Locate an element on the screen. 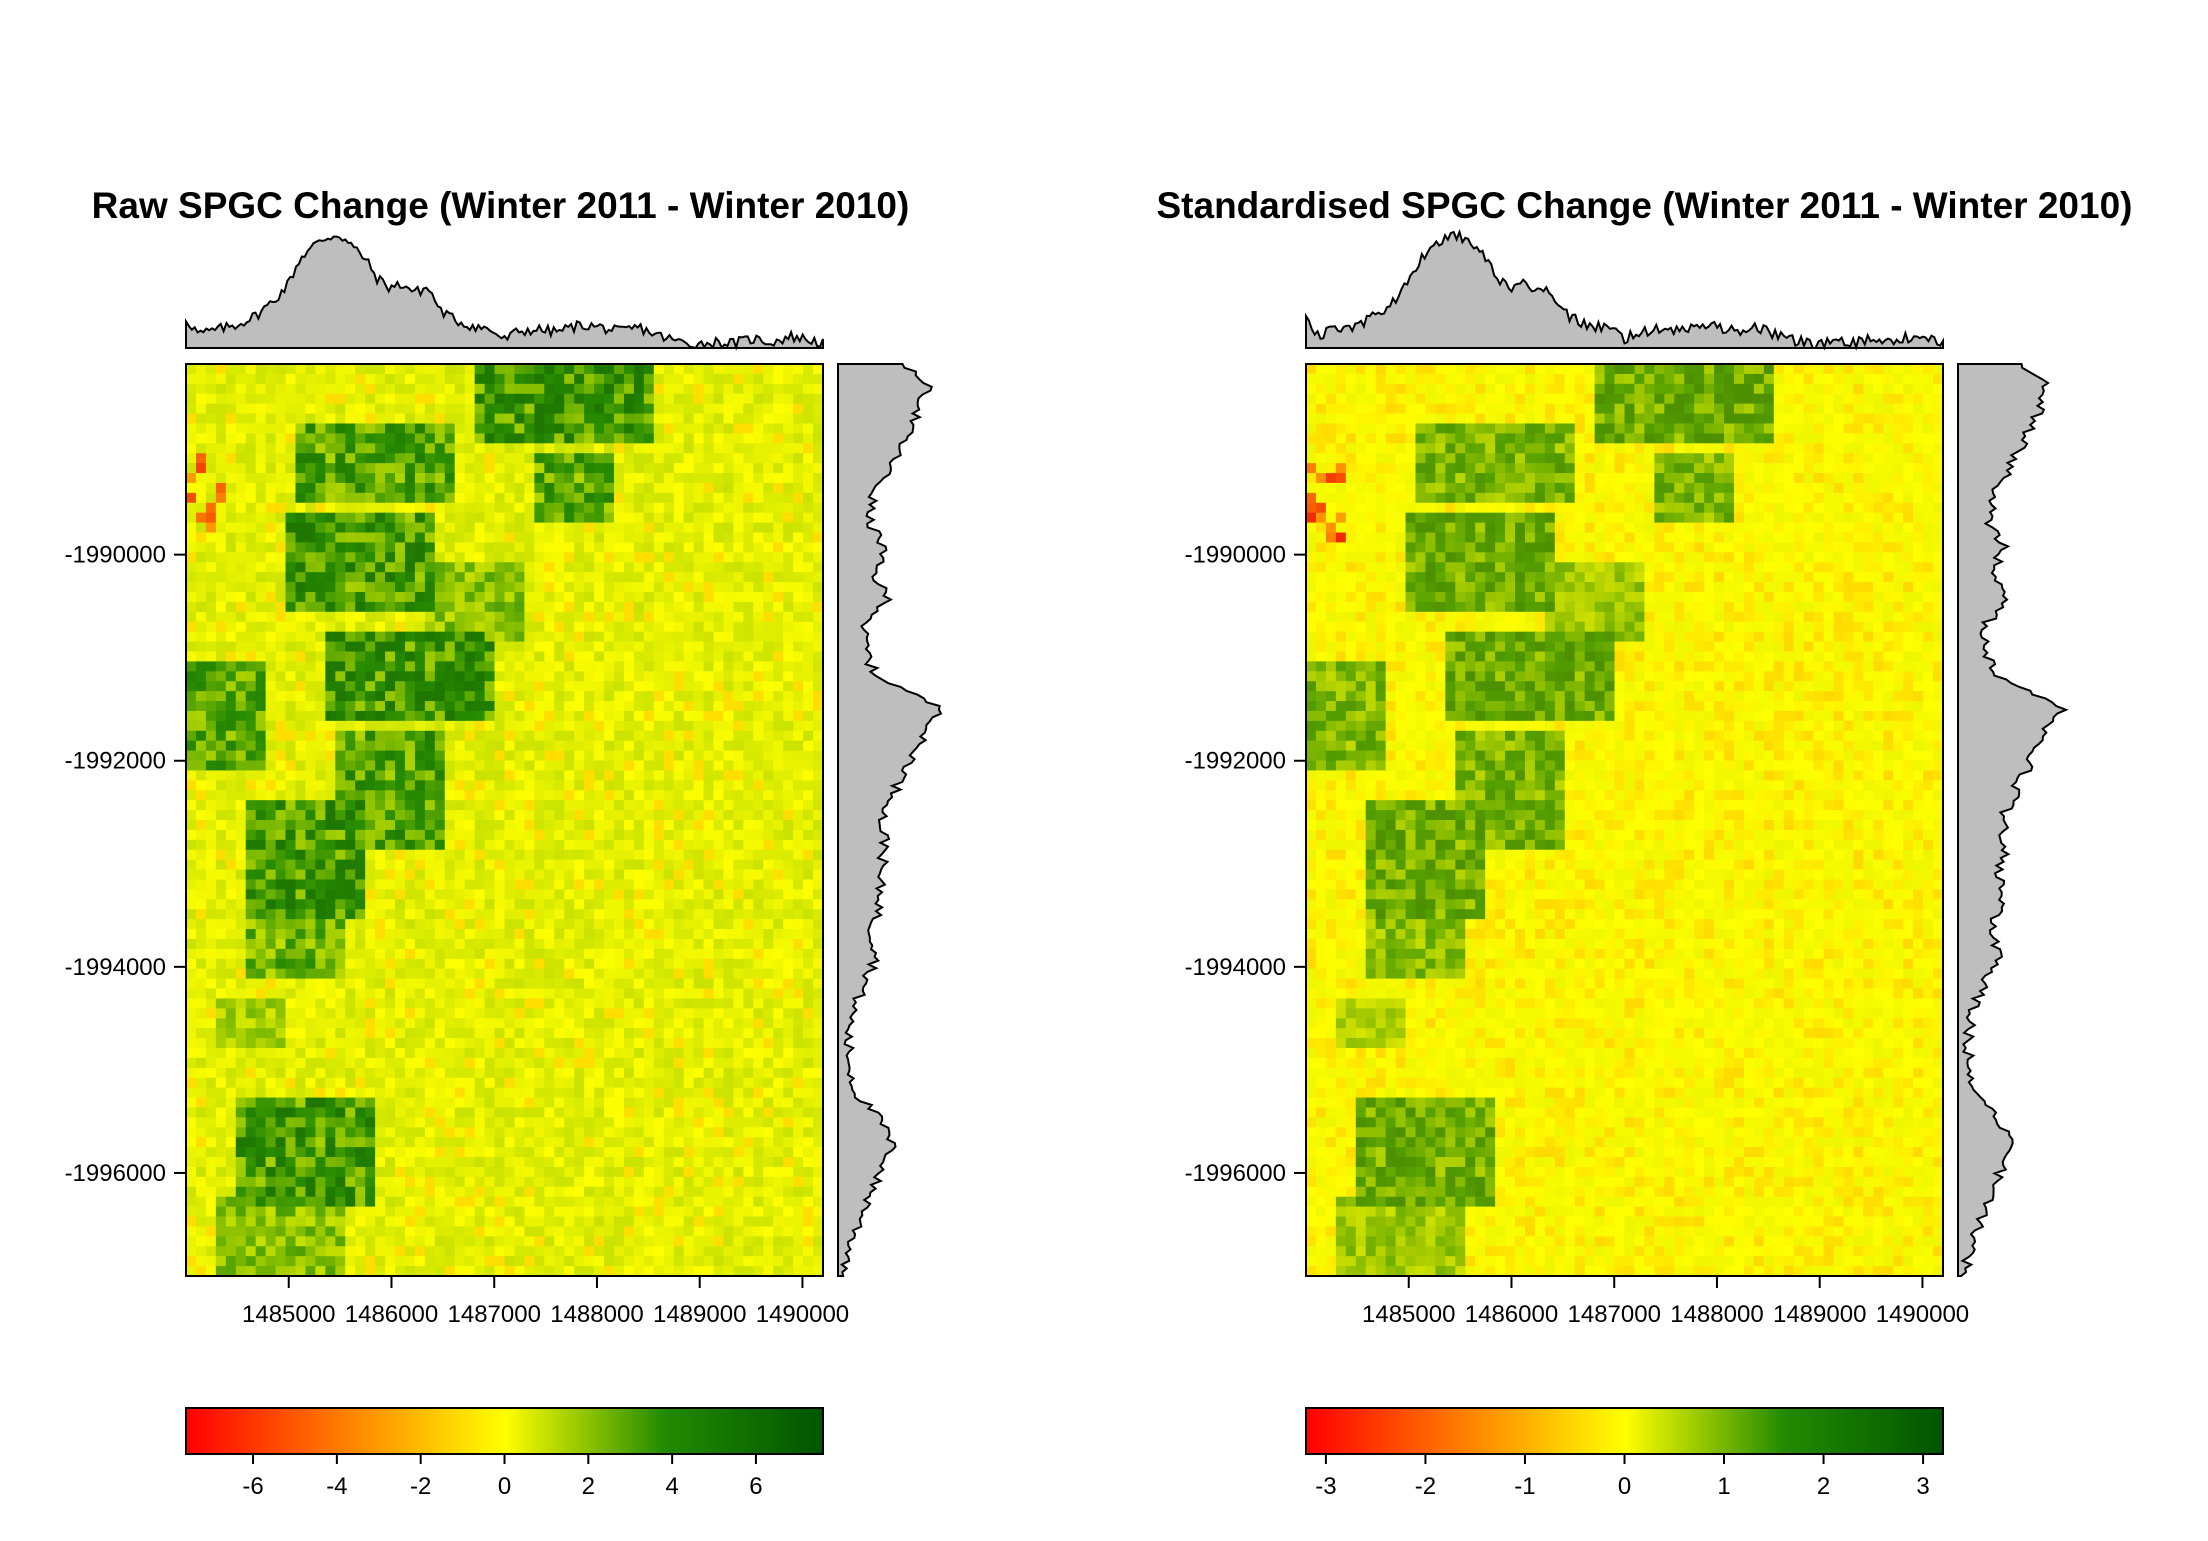 The image size is (2208, 1541). colorbar-tick-label: 4 is located at coordinates (671, 1486).